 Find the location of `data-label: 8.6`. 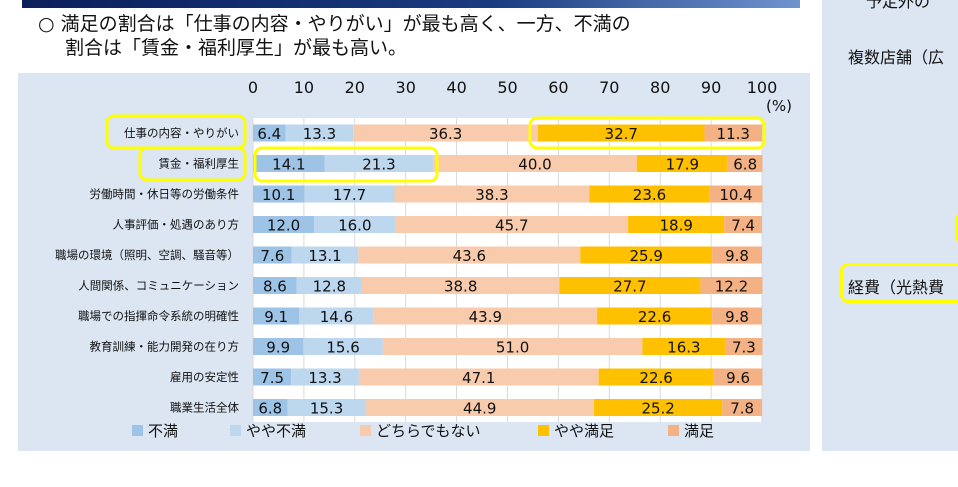

data-label: 8.6 is located at coordinates (275, 287).